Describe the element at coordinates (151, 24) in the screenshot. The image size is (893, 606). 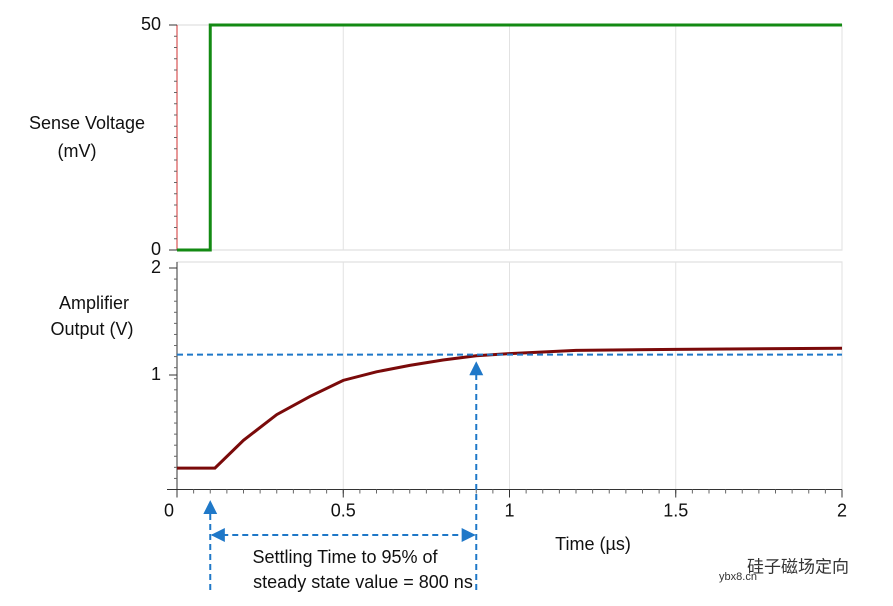
I see `y-tick-label: 50` at that location.